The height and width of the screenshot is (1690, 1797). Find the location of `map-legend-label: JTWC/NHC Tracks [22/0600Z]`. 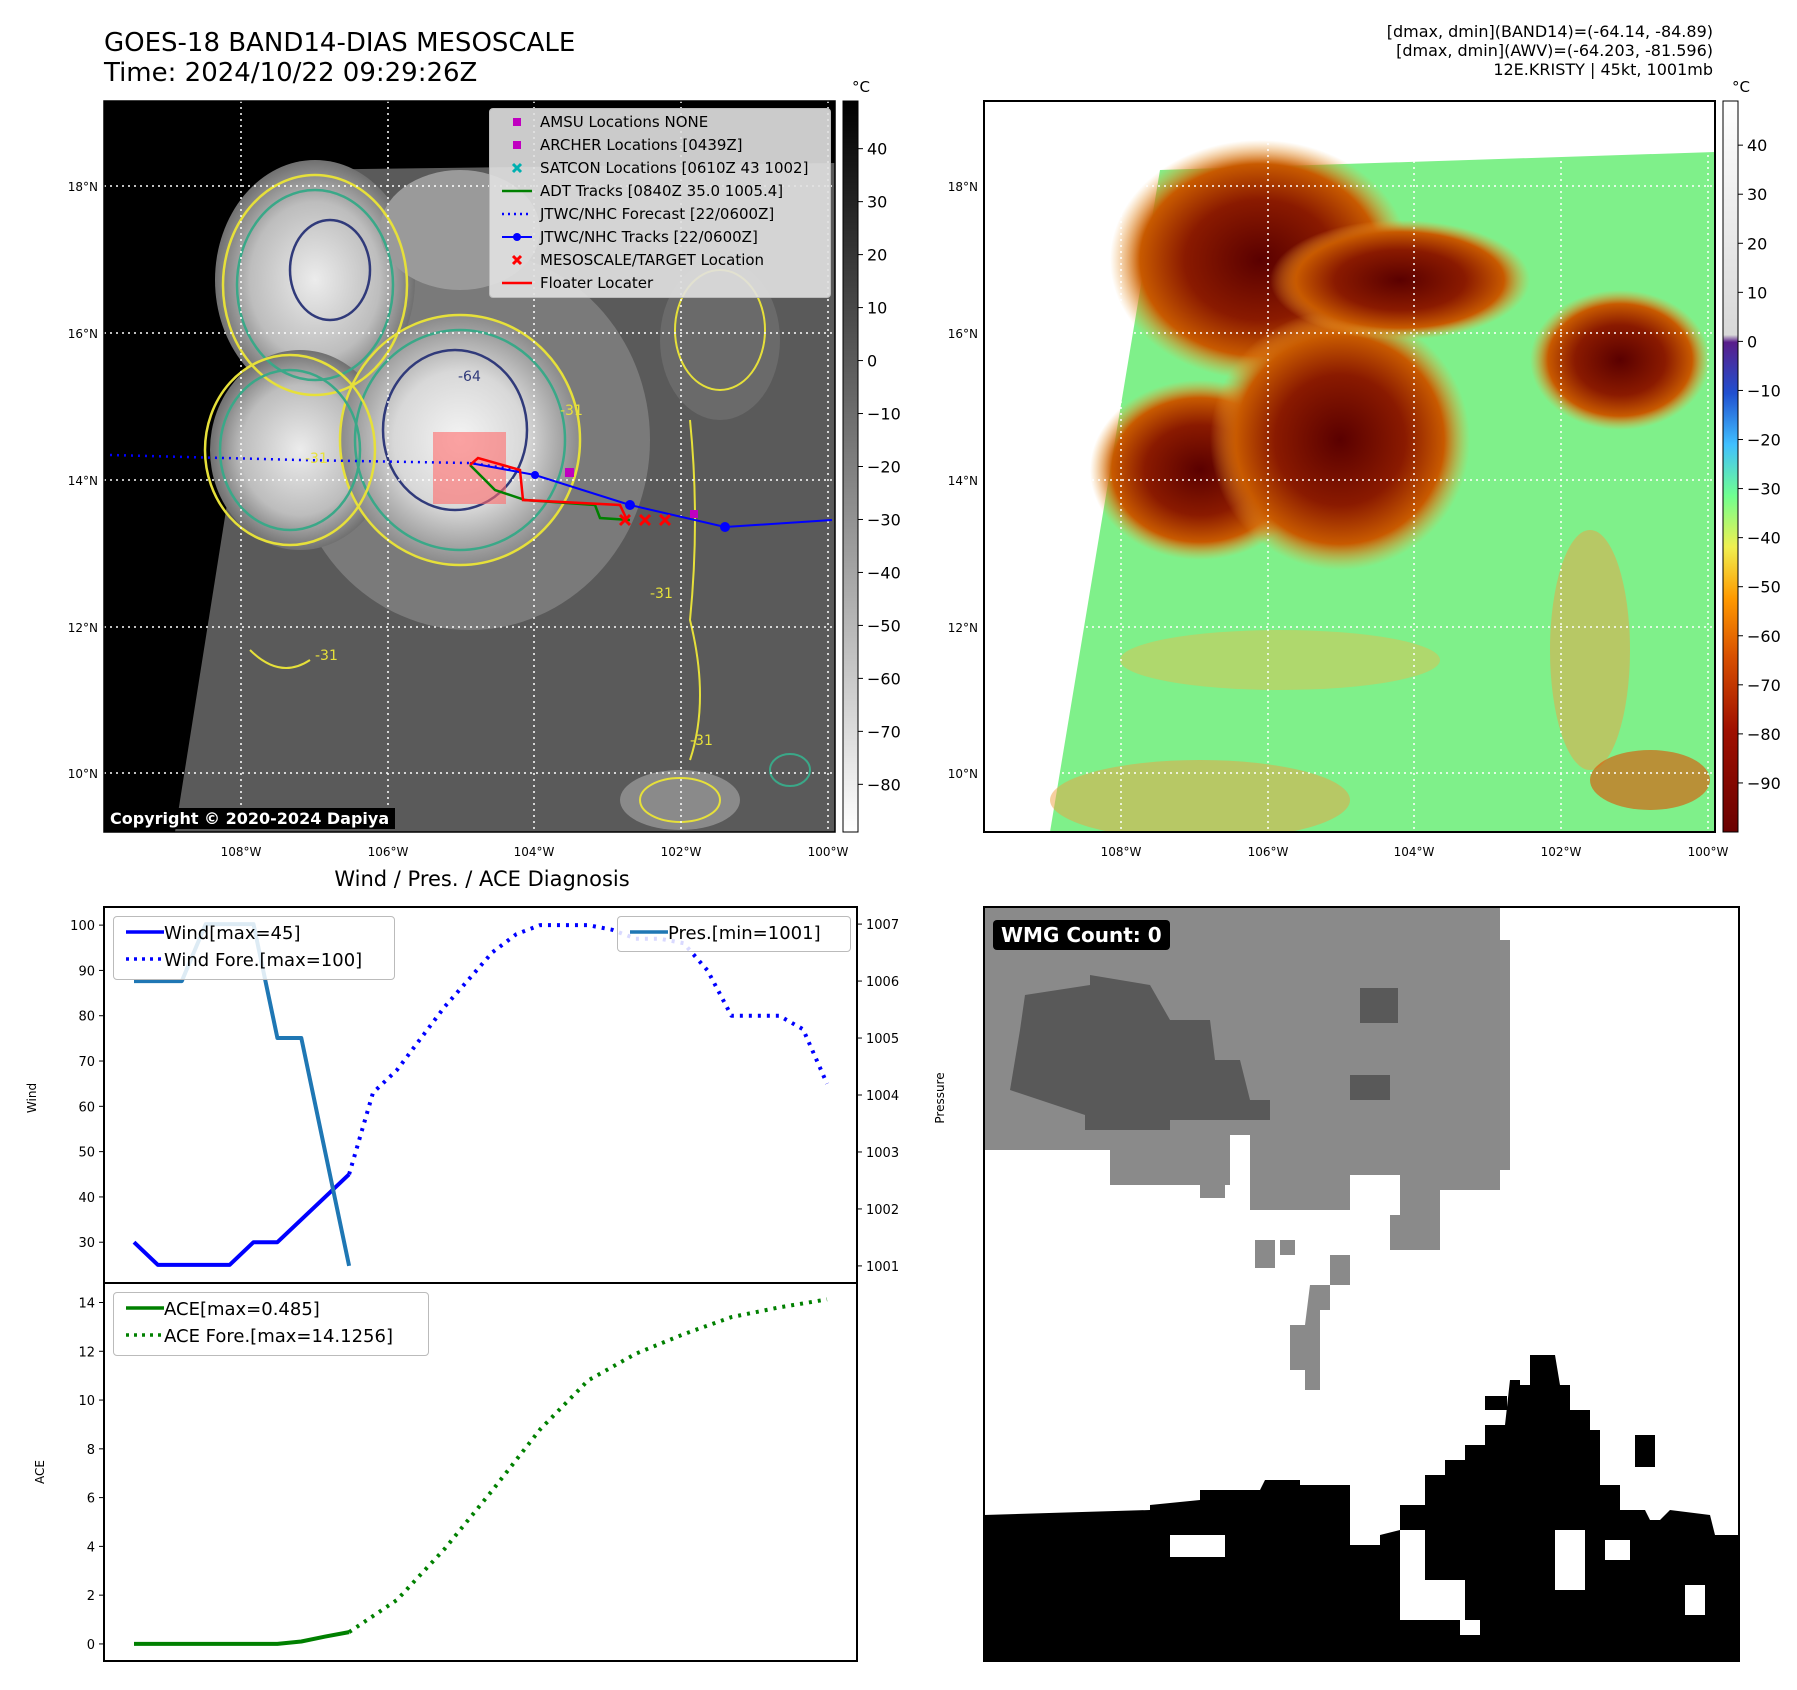

map-legend-label: JTWC/NHC Tracks [22/0600Z] is located at coordinates (649, 237).